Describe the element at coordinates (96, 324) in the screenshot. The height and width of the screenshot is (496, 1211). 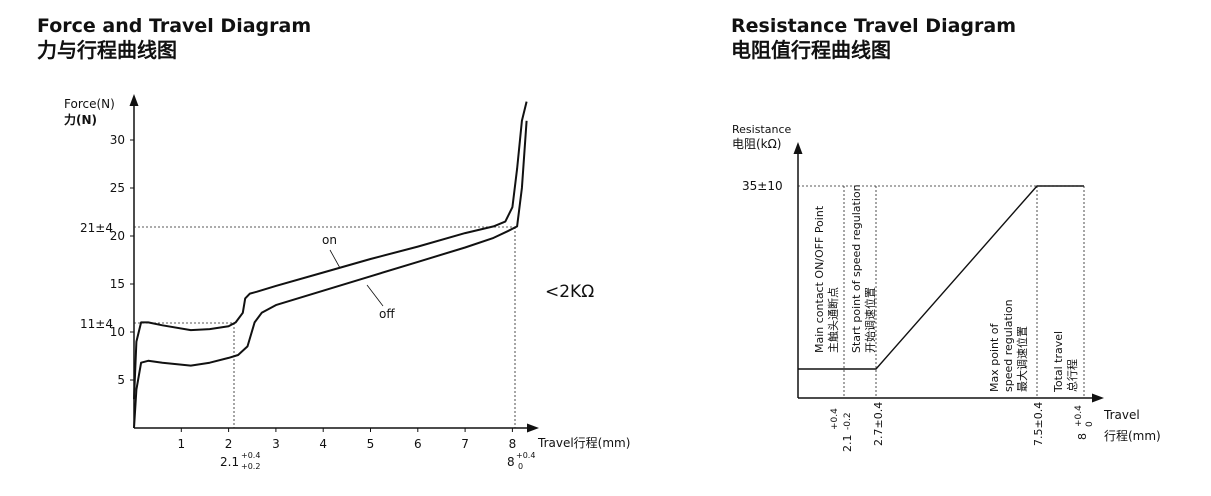
I see `ref-label-11: 11±4` at that location.